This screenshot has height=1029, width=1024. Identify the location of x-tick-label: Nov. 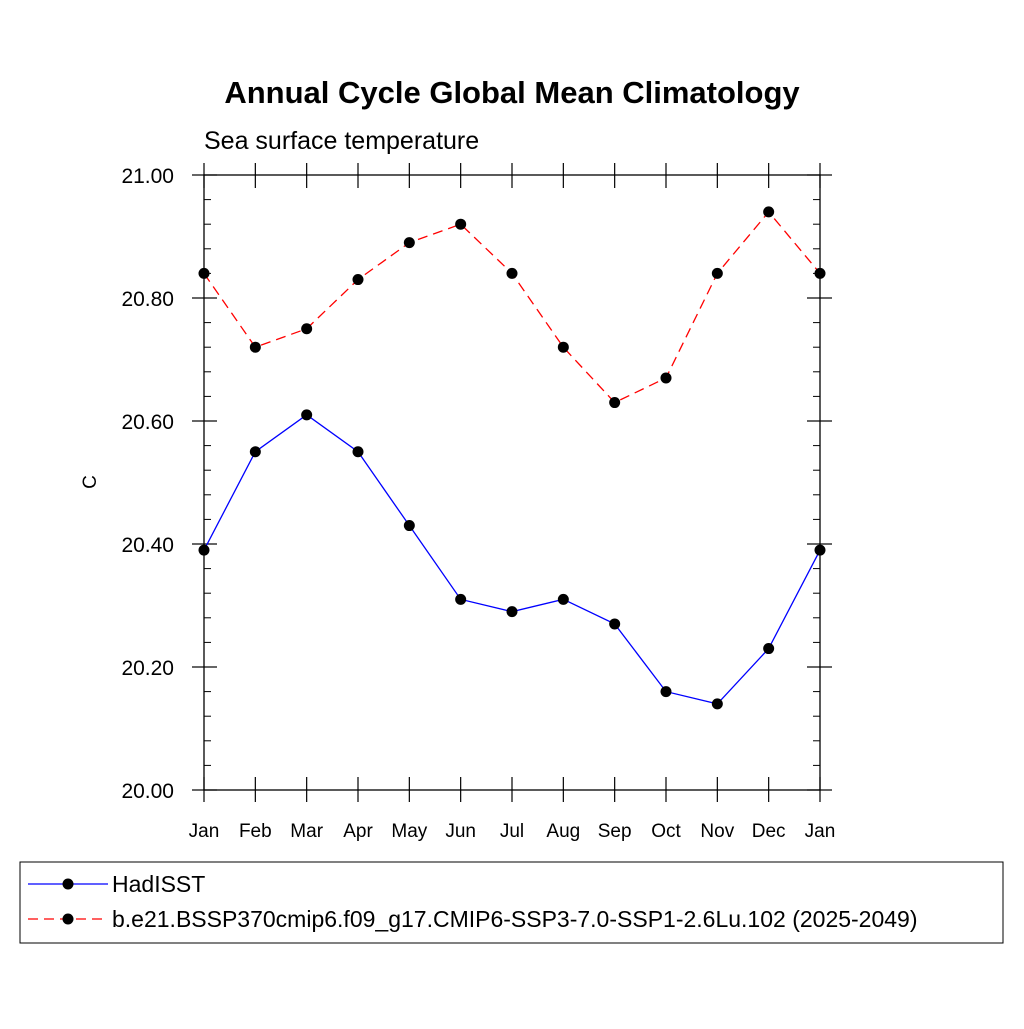
(717, 831).